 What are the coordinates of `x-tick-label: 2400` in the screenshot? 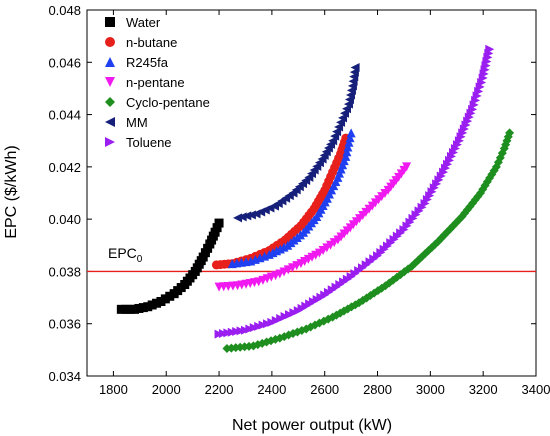 It's located at (271, 389).